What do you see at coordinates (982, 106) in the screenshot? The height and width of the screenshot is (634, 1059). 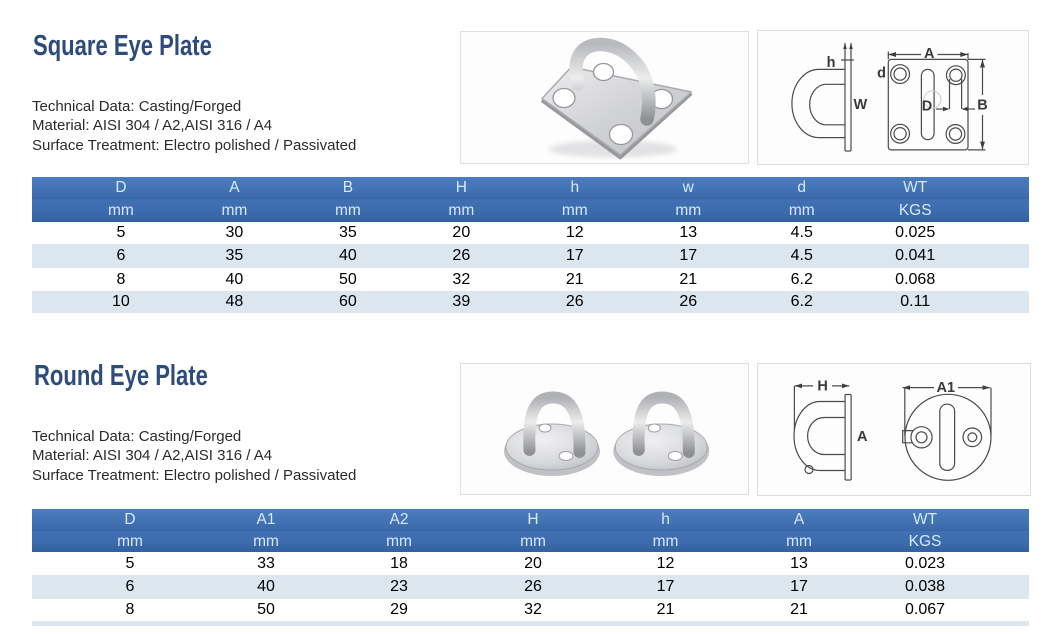 I see `svg-text: B` at bounding box center [982, 106].